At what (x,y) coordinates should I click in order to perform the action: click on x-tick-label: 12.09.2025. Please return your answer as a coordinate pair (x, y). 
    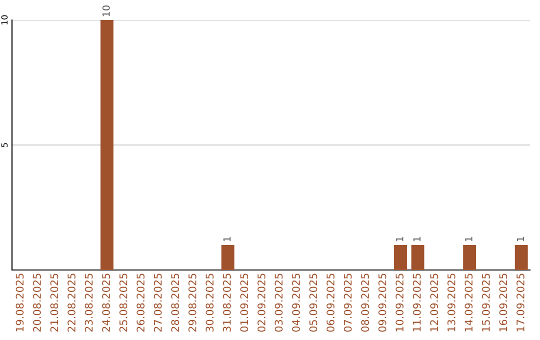
    Looking at the image, I should click on (434, 303).